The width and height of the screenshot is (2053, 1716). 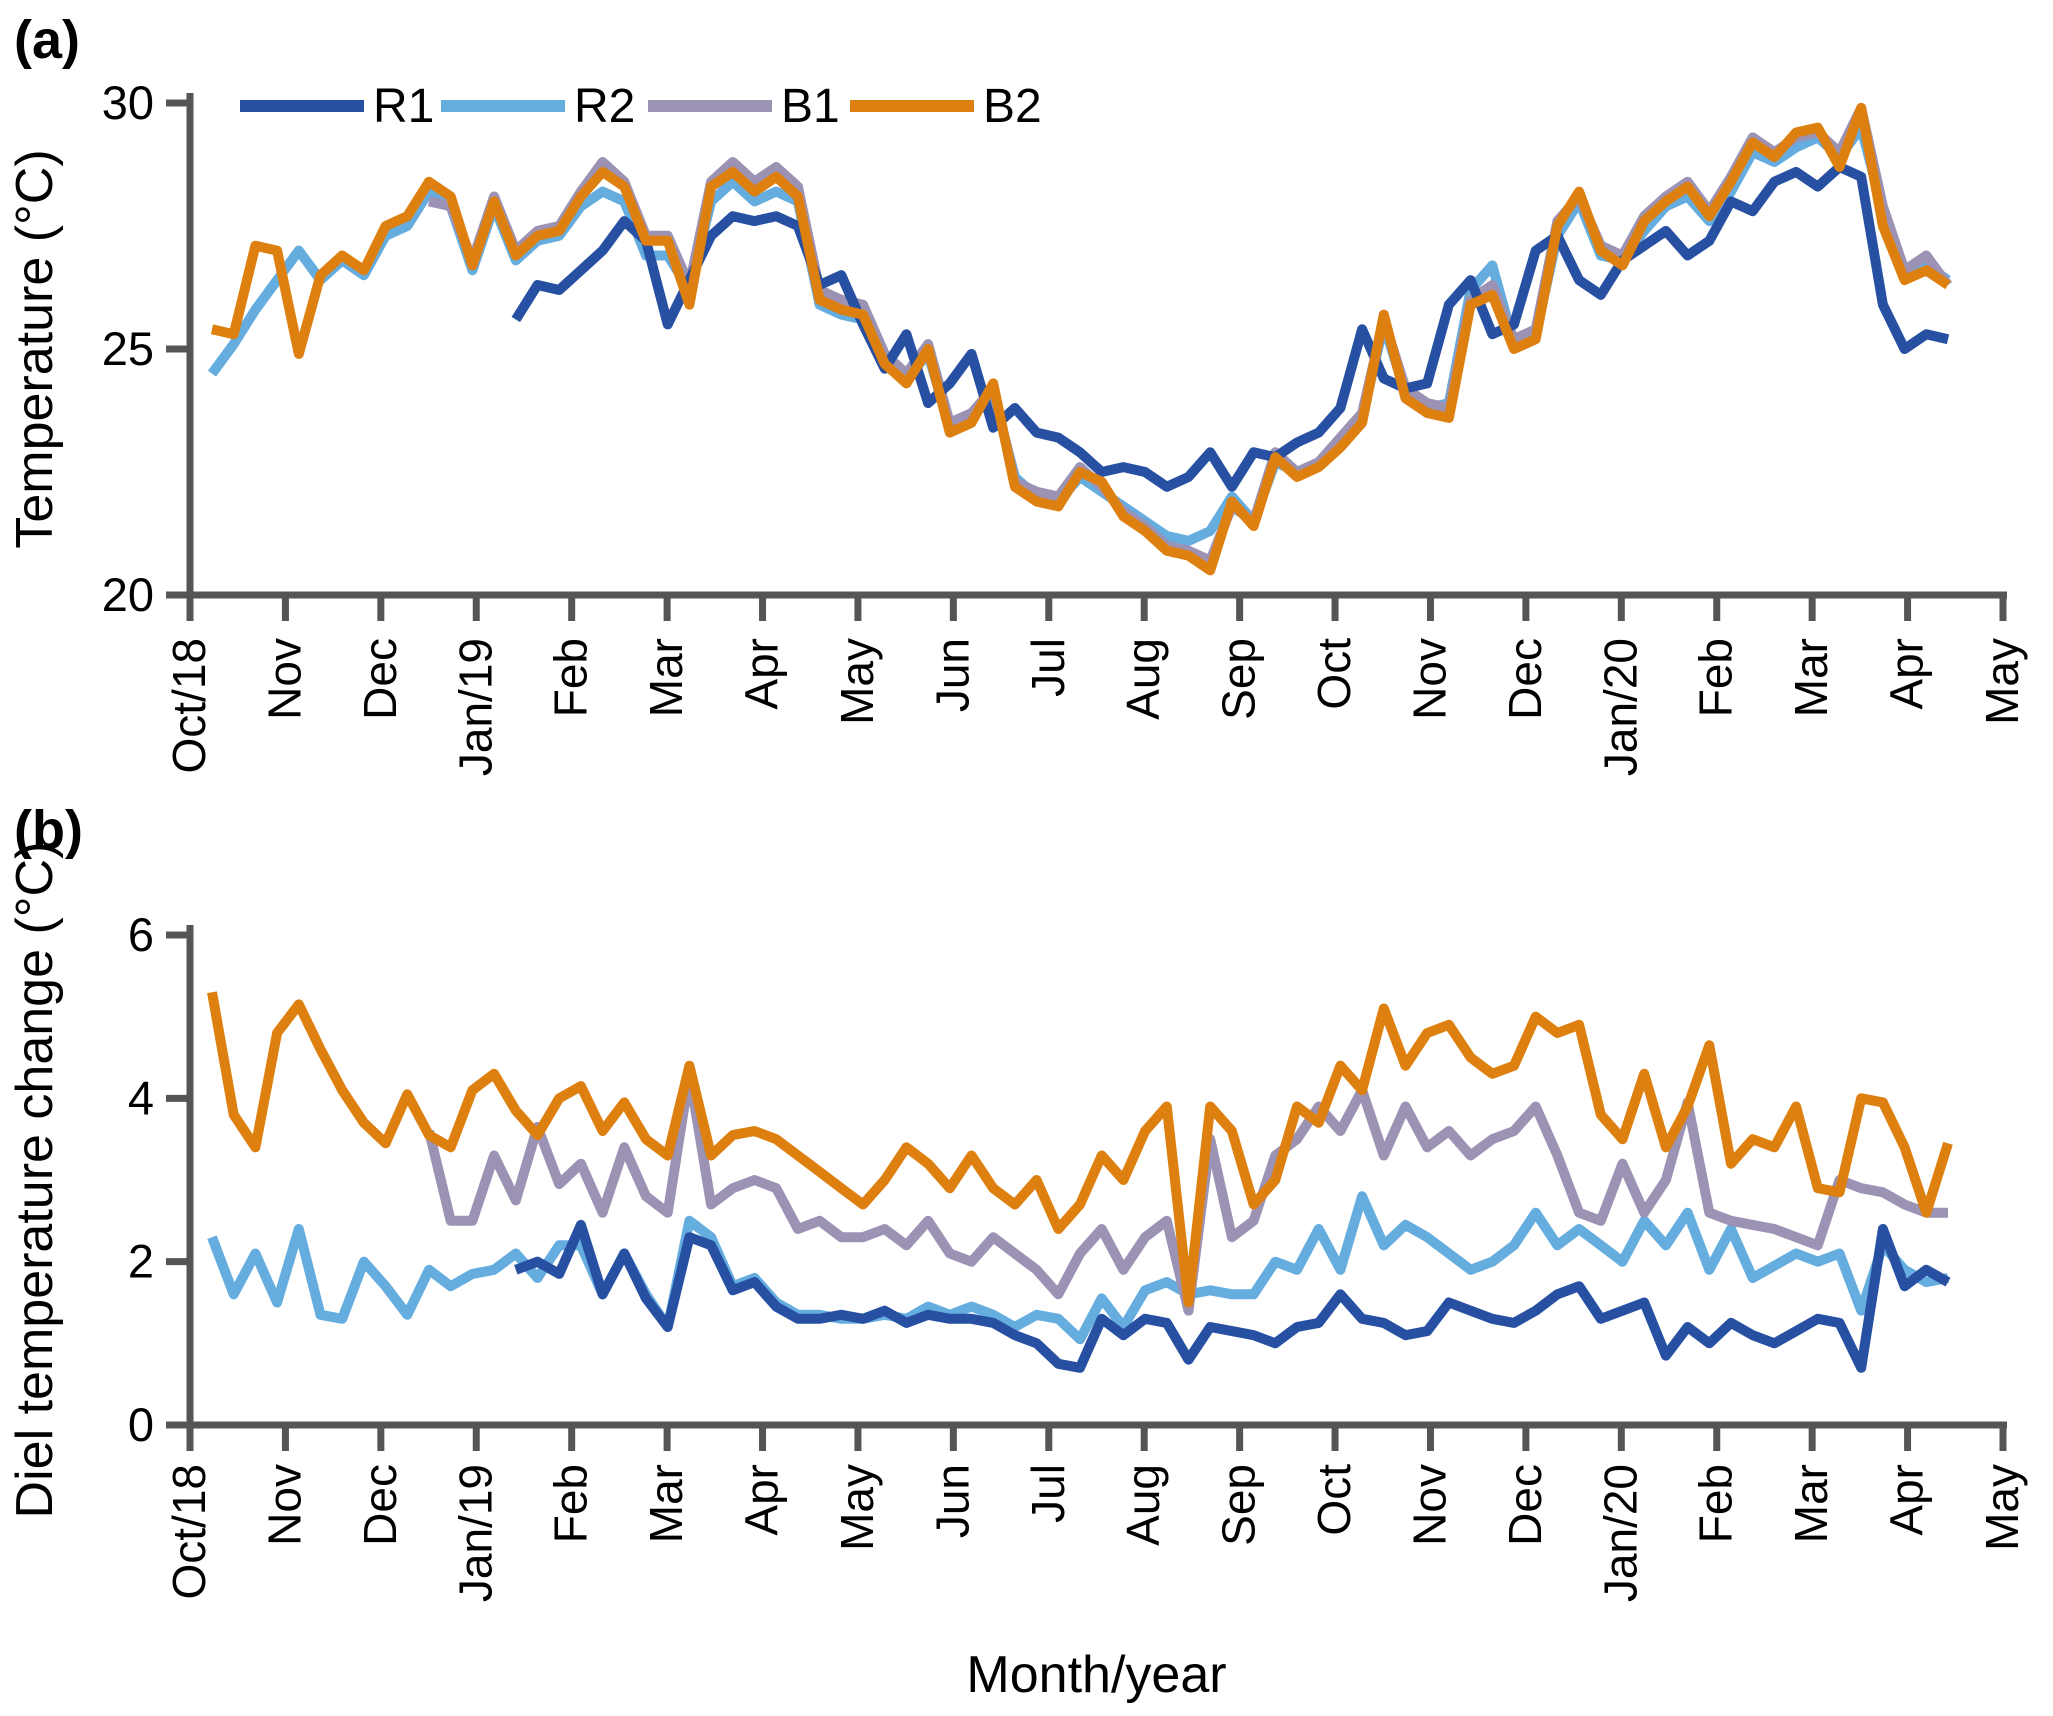 I want to click on legend-swatch-B1, so click(x=710, y=106).